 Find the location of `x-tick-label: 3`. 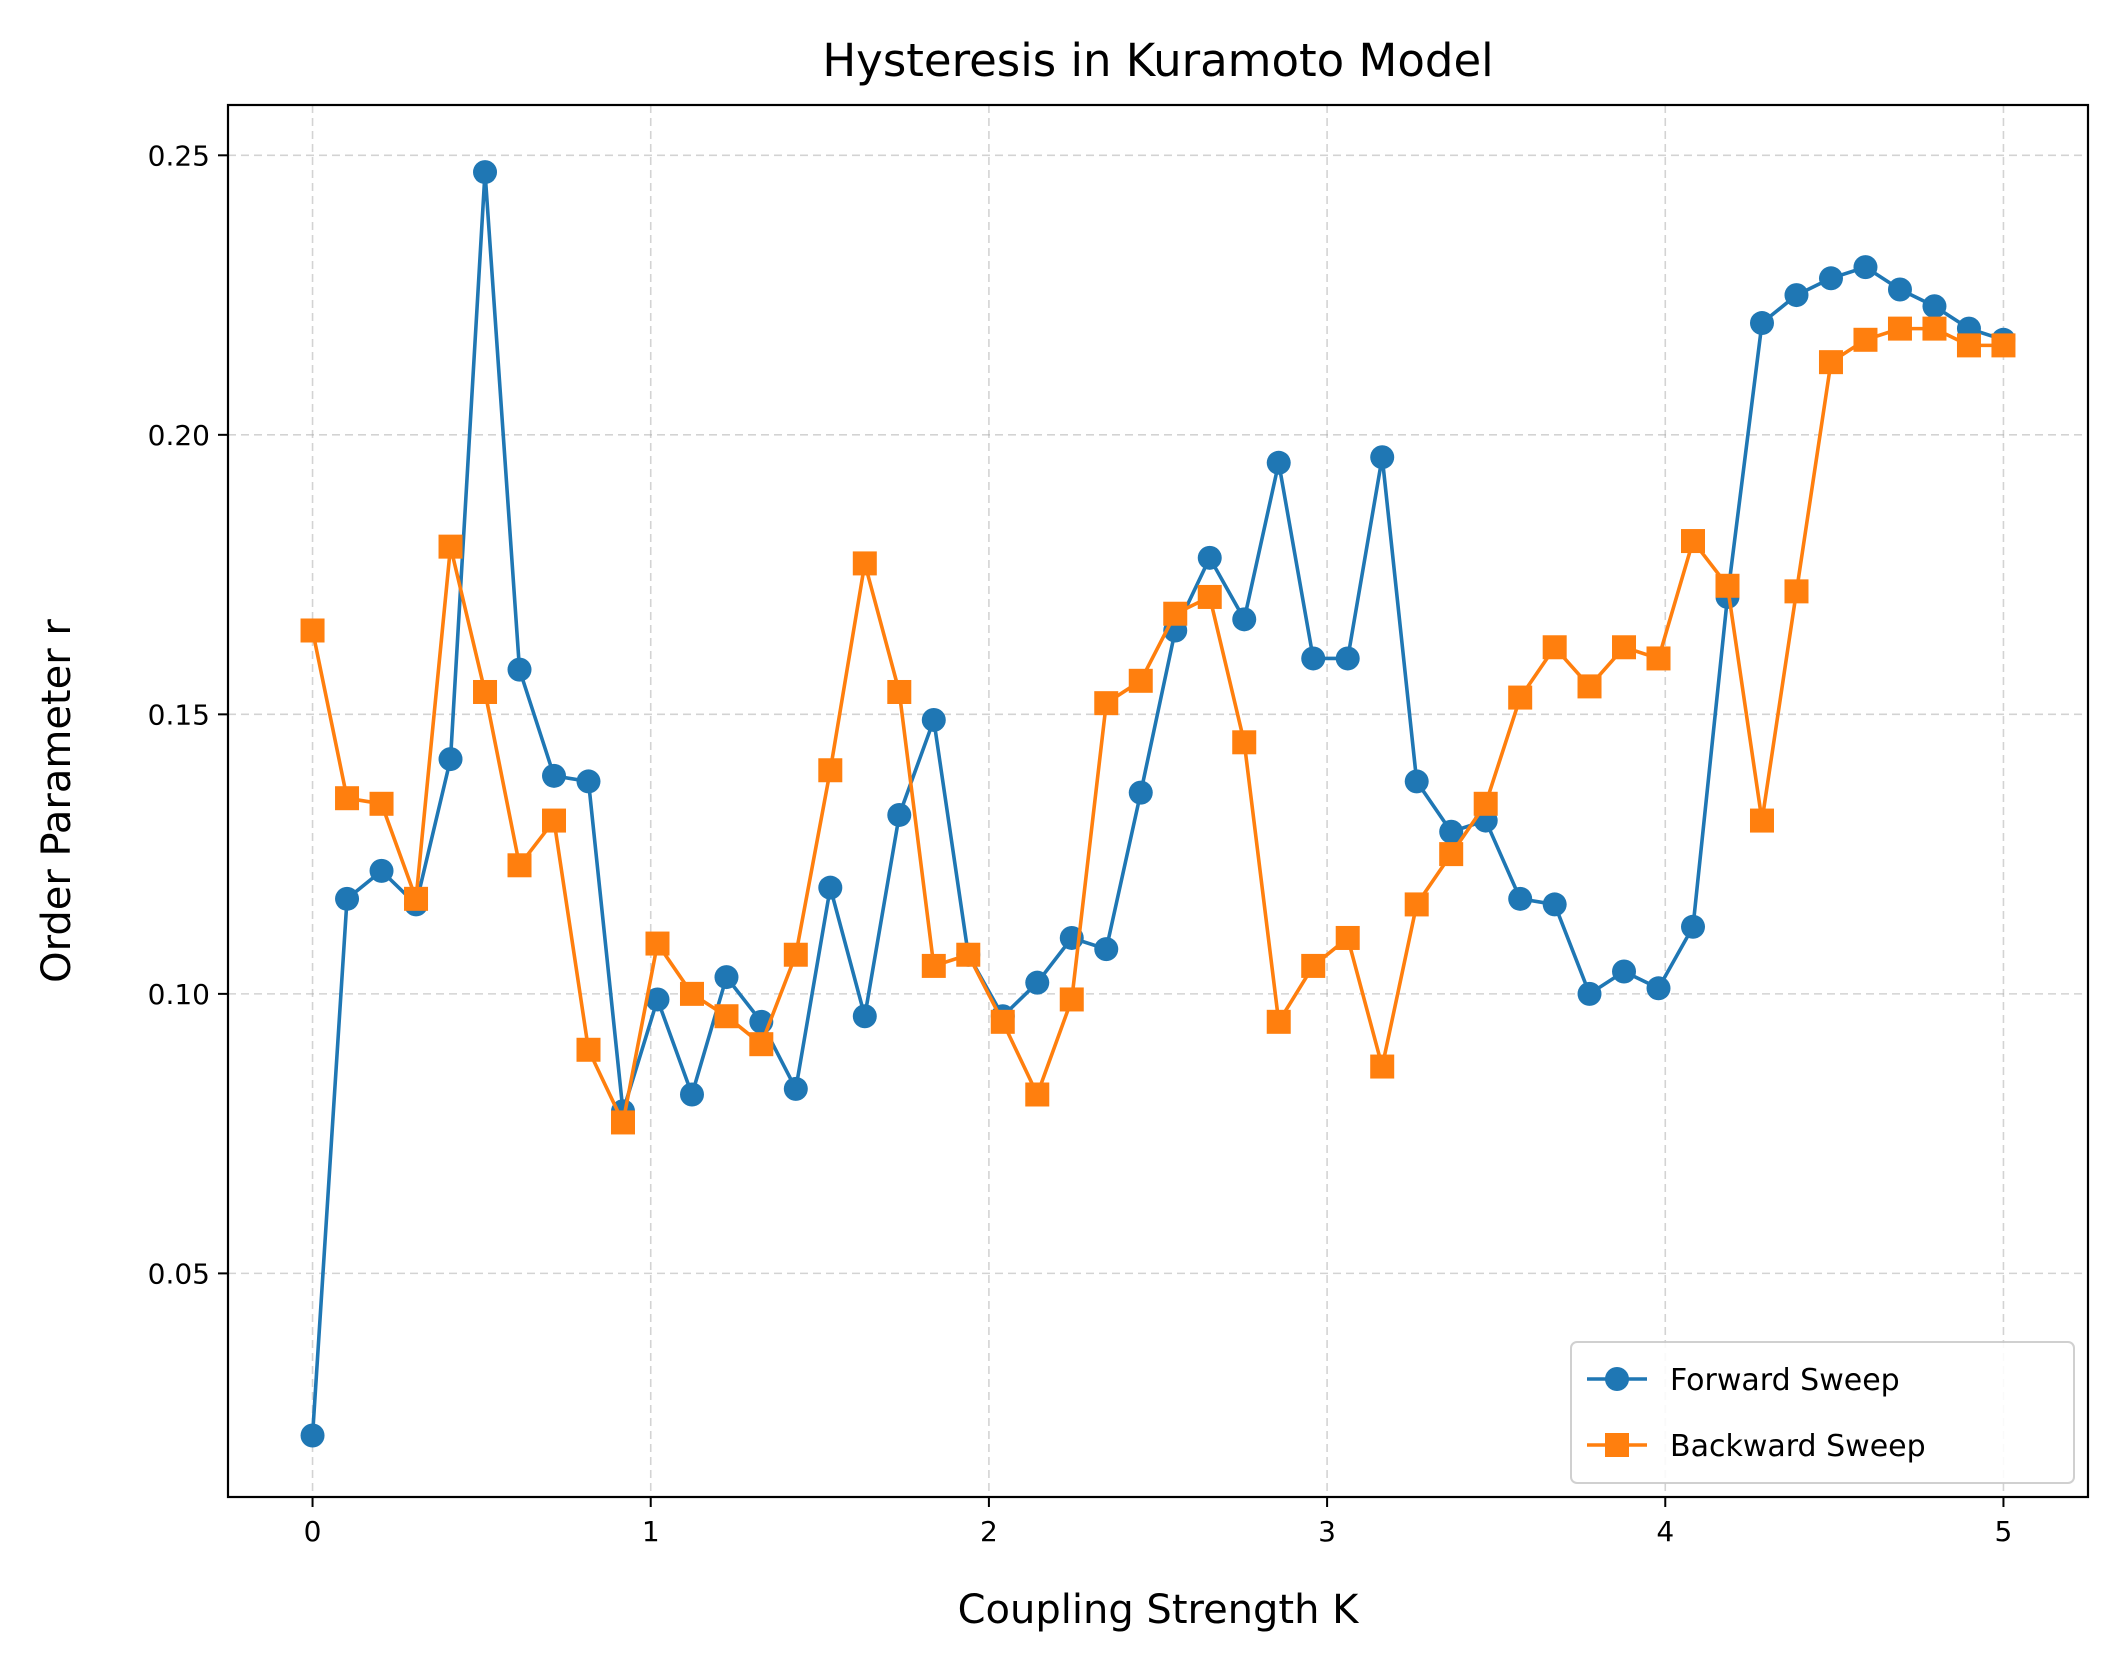

x-tick-label: 3 is located at coordinates (1327, 1531).